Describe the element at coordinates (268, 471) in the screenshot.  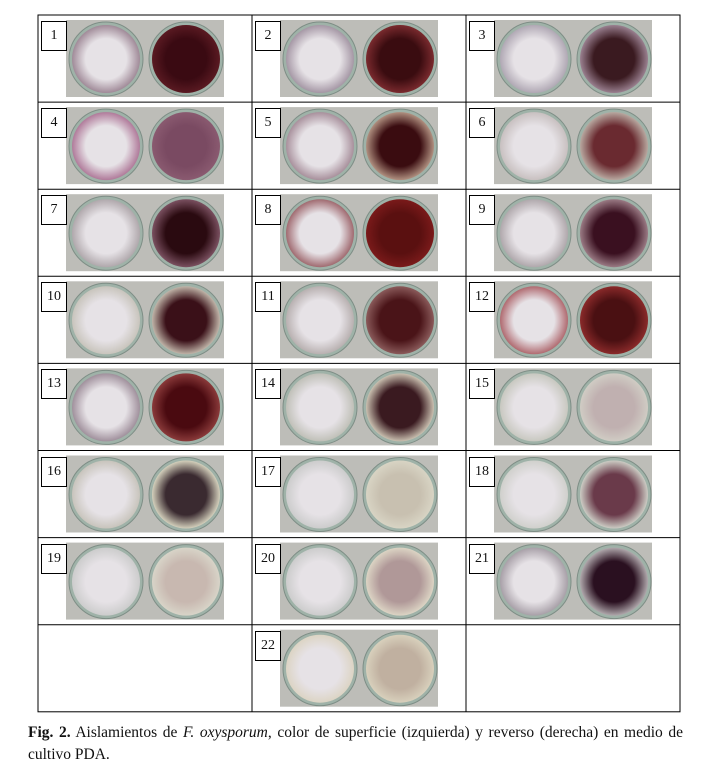
I see `cell-label: 17` at that location.